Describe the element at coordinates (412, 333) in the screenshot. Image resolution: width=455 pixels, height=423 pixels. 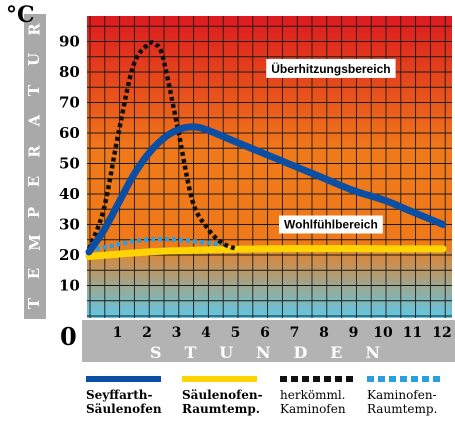
I see `x-tick-label: 11` at that location.